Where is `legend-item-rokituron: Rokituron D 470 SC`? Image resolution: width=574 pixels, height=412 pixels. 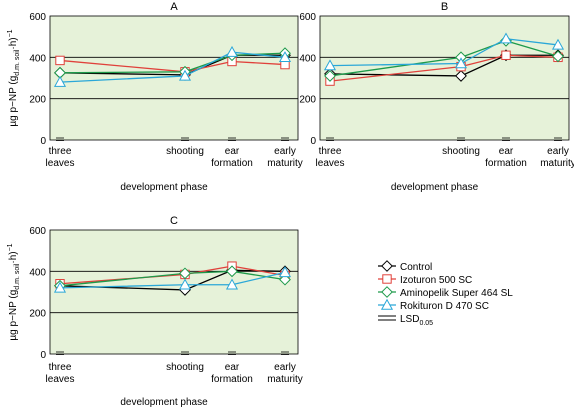 legend-item-rokituron: Rokituron D 470 SC is located at coordinates (433, 305).